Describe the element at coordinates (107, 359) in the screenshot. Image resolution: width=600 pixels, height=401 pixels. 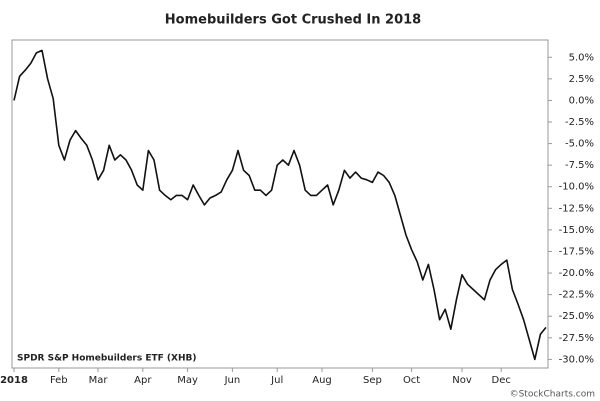
I see `annotation: SPDR S&P Homebuilders ETF (XHB)` at that location.